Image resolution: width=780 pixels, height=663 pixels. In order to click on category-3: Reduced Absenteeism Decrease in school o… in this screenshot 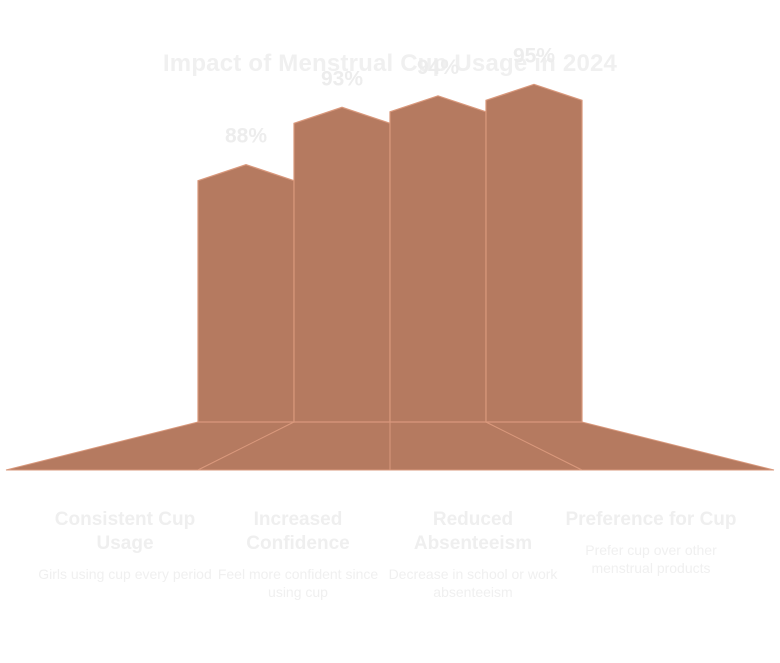, I will do `click(473, 554)`.